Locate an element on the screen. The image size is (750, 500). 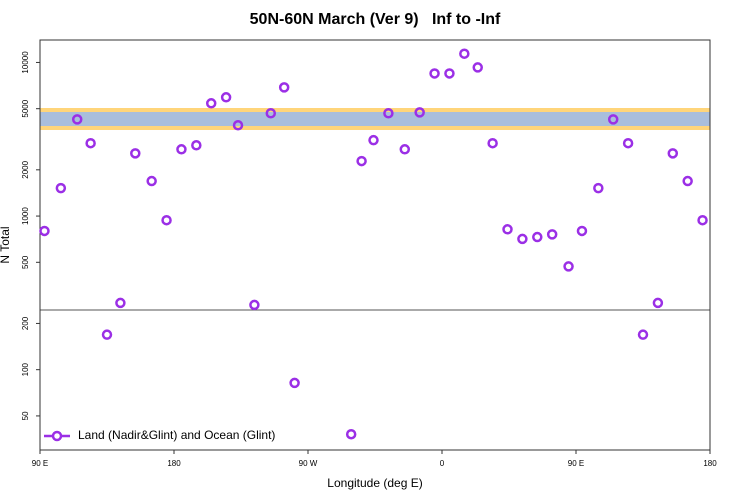
y-tick-label: 100 is located at coordinates (25, 369).